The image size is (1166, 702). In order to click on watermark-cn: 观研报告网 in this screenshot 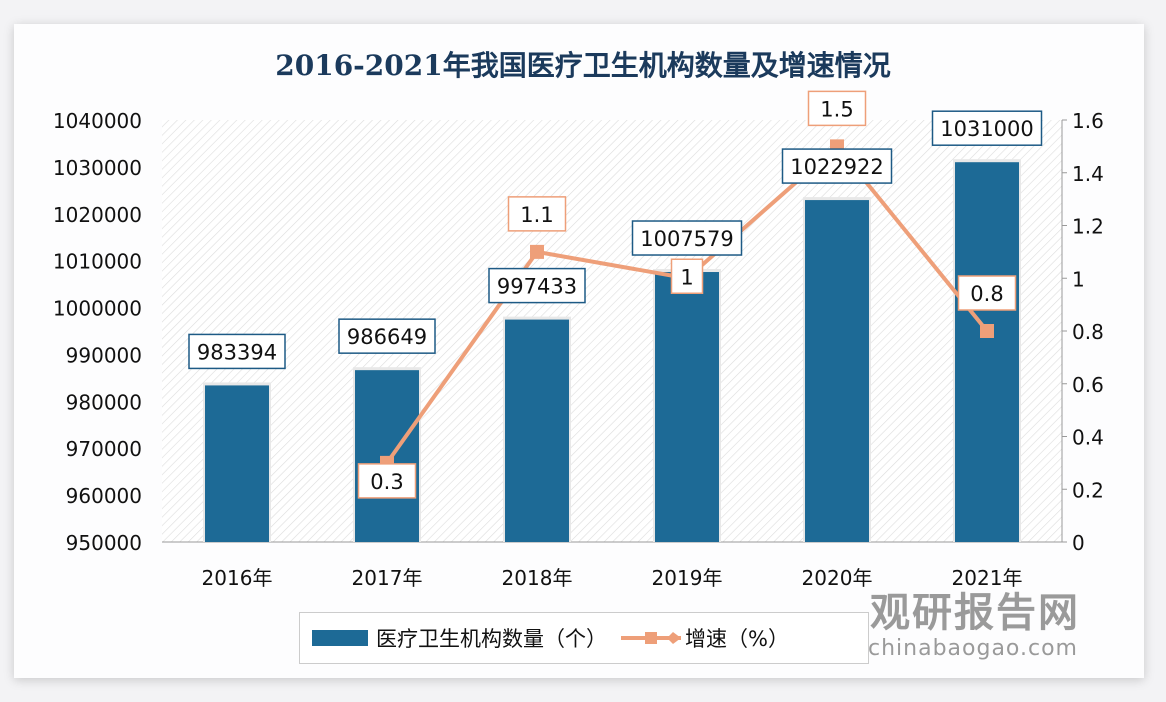, I will do `click(975, 613)`.